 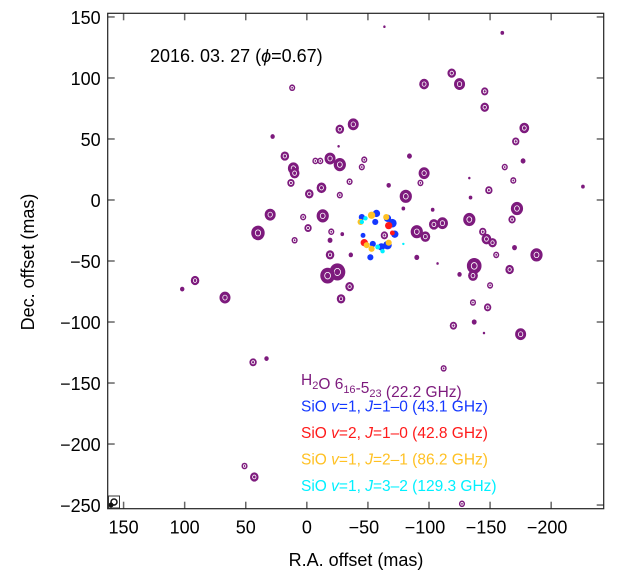 What do you see at coordinates (430, 407) in the screenshot?
I see `legend-text: =1–0 (43.1 GHz)` at bounding box center [430, 407].